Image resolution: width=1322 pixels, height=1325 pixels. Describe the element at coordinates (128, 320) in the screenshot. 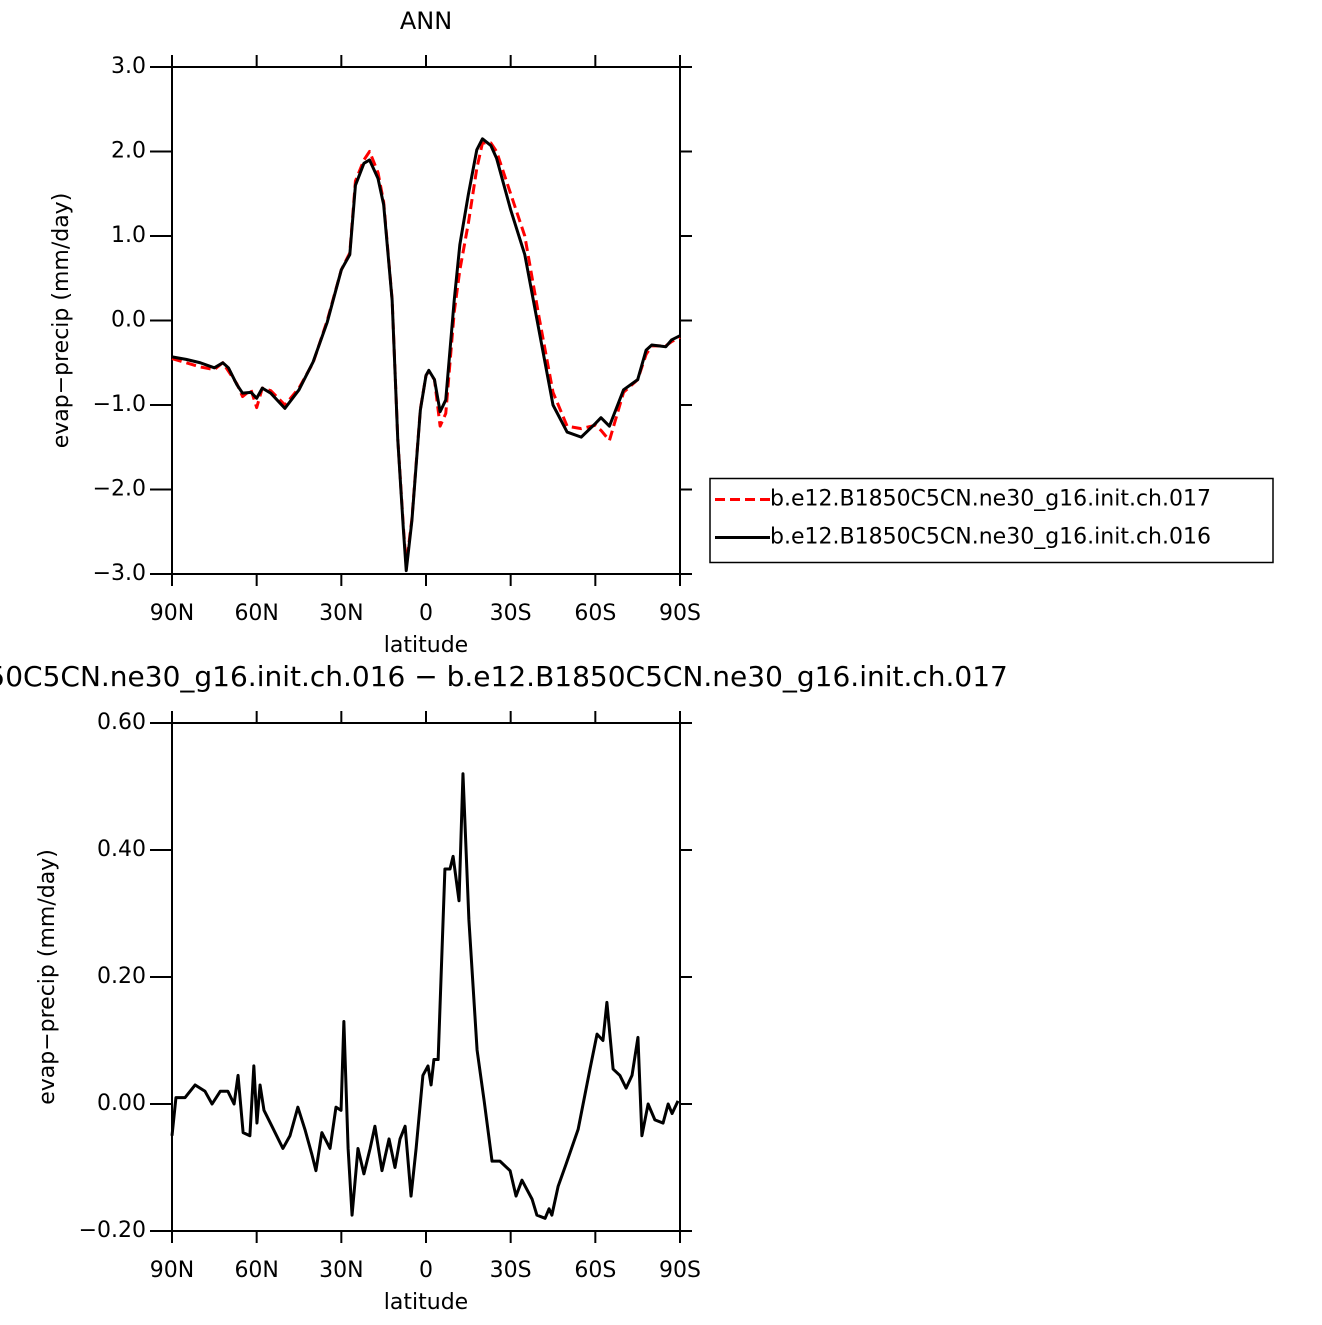

I see `y-tick-label: 0.0` at that location.